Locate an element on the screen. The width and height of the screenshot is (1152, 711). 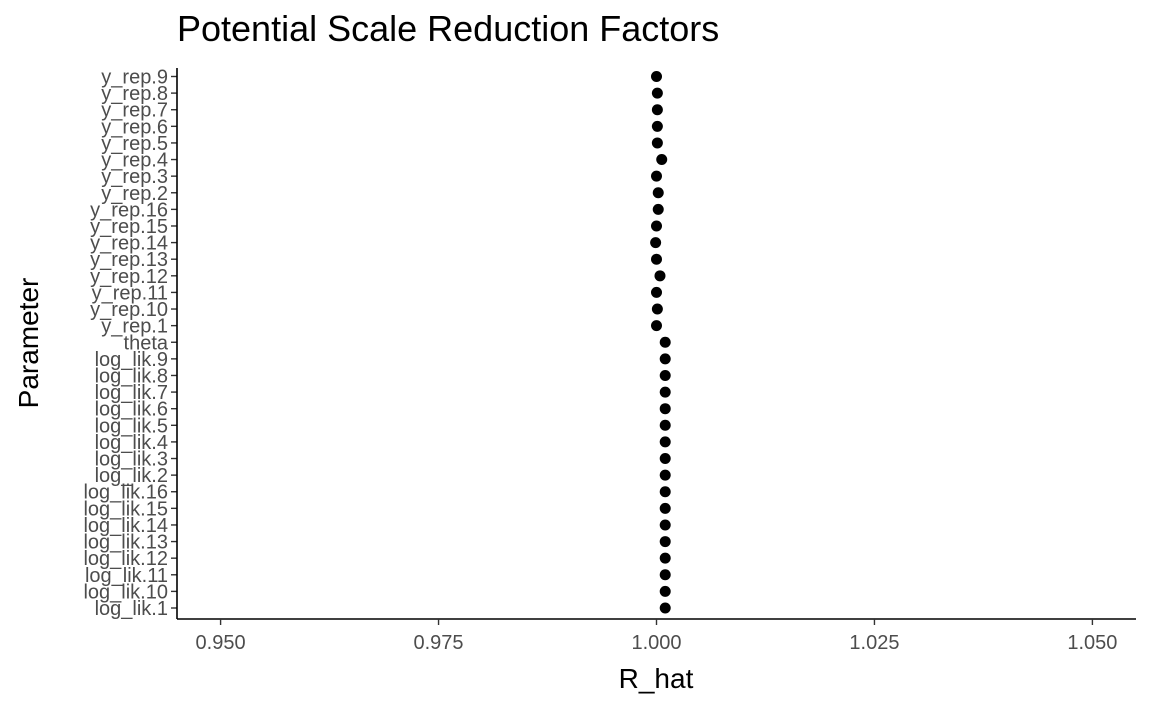
y-axis-ticks is located at coordinates (174, 342).